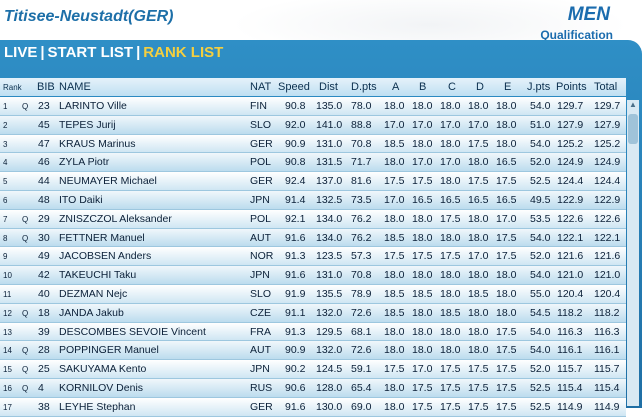 The image size is (642, 417). I want to click on cell-nat: GER, so click(261, 406).